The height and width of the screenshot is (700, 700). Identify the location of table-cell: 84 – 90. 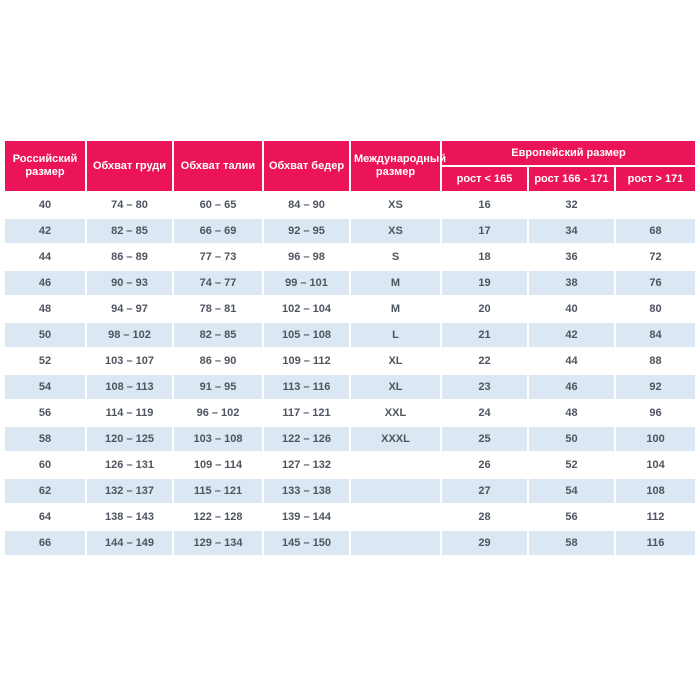
(306, 205).